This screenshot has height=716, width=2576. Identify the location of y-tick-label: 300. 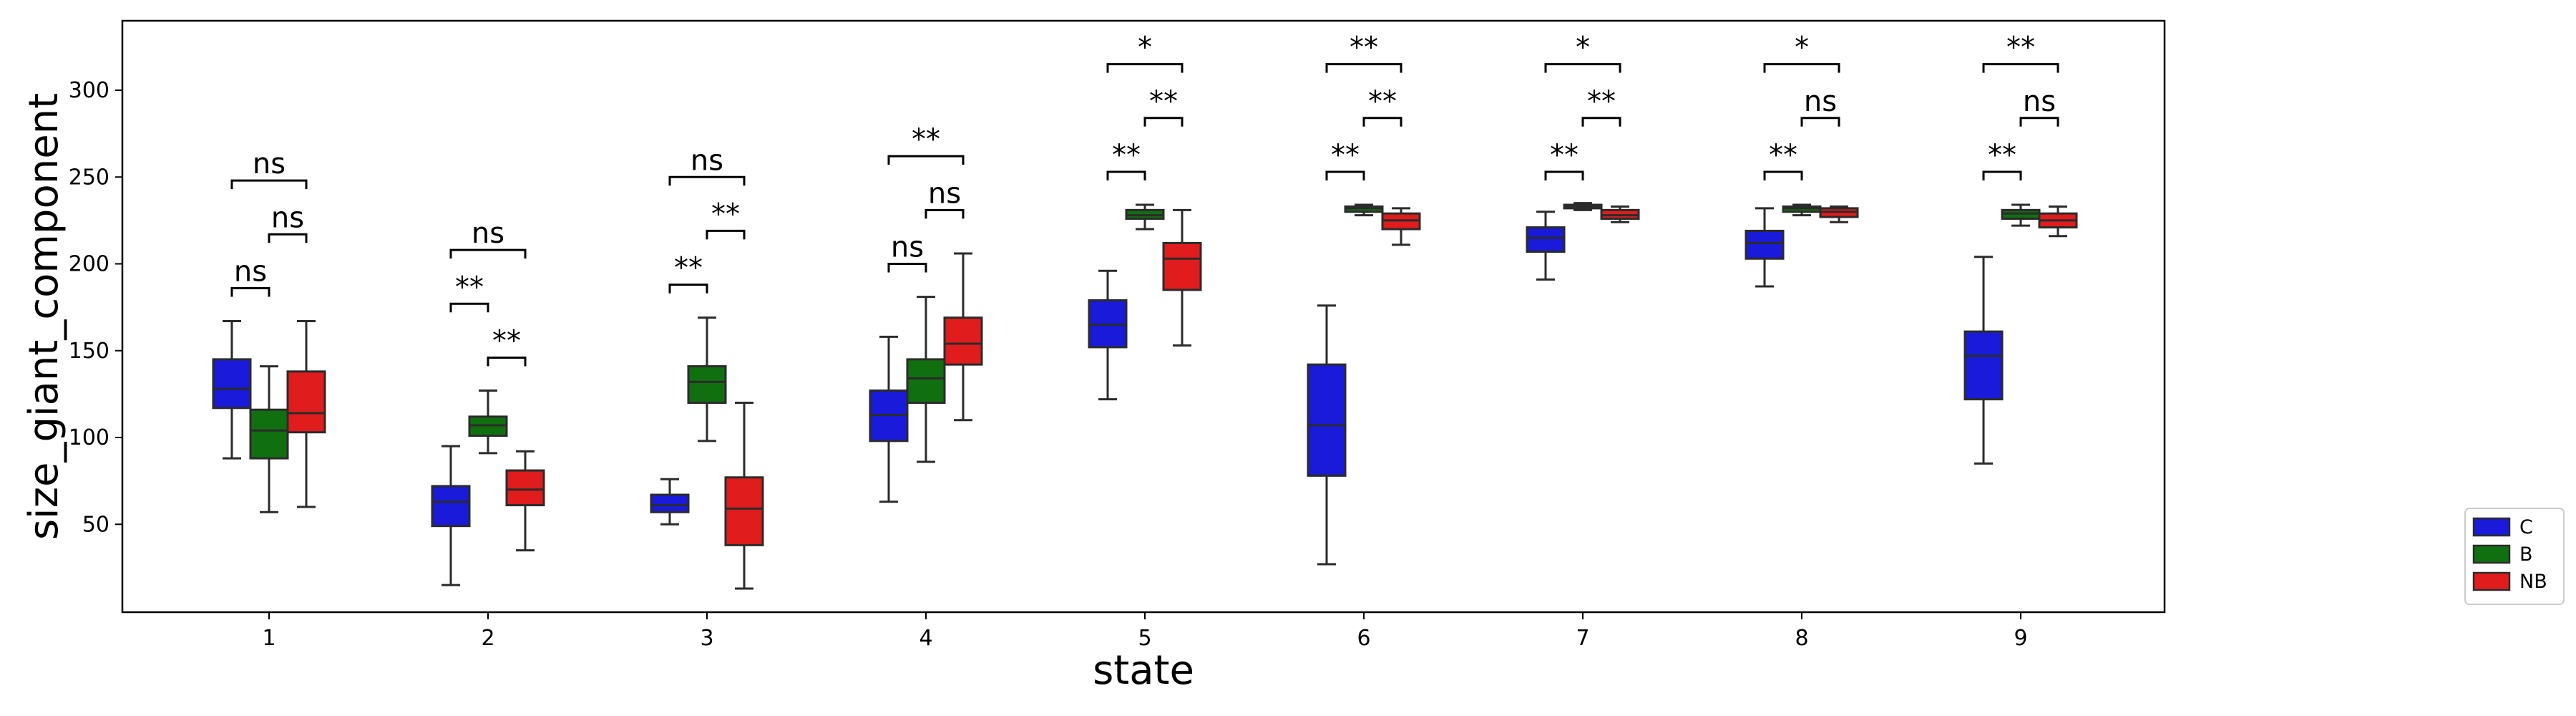
(89, 90).